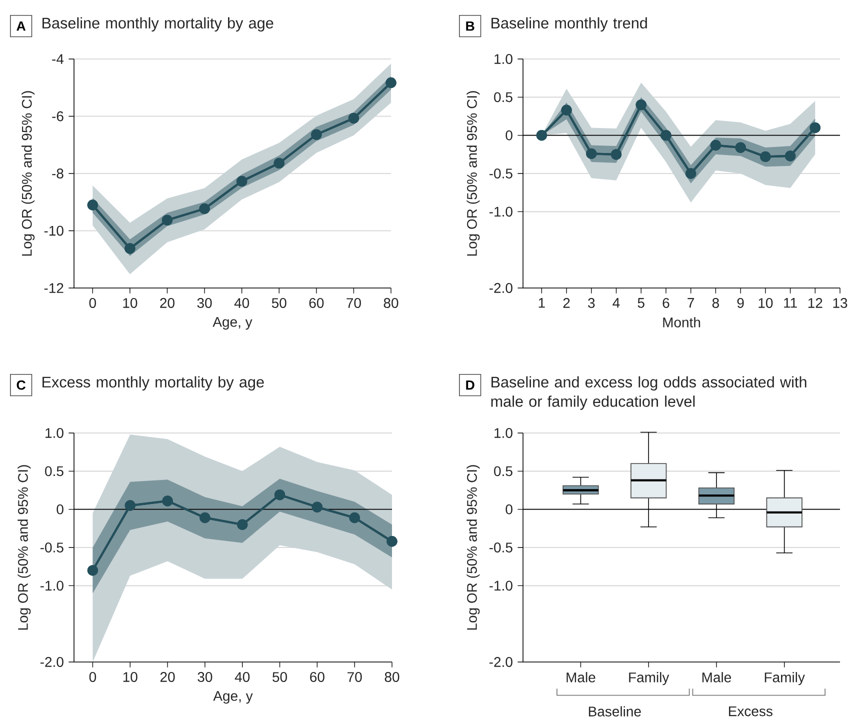 The height and width of the screenshot is (719, 848). Describe the element at coordinates (470, 385) in the screenshot. I see `text: D` at that location.